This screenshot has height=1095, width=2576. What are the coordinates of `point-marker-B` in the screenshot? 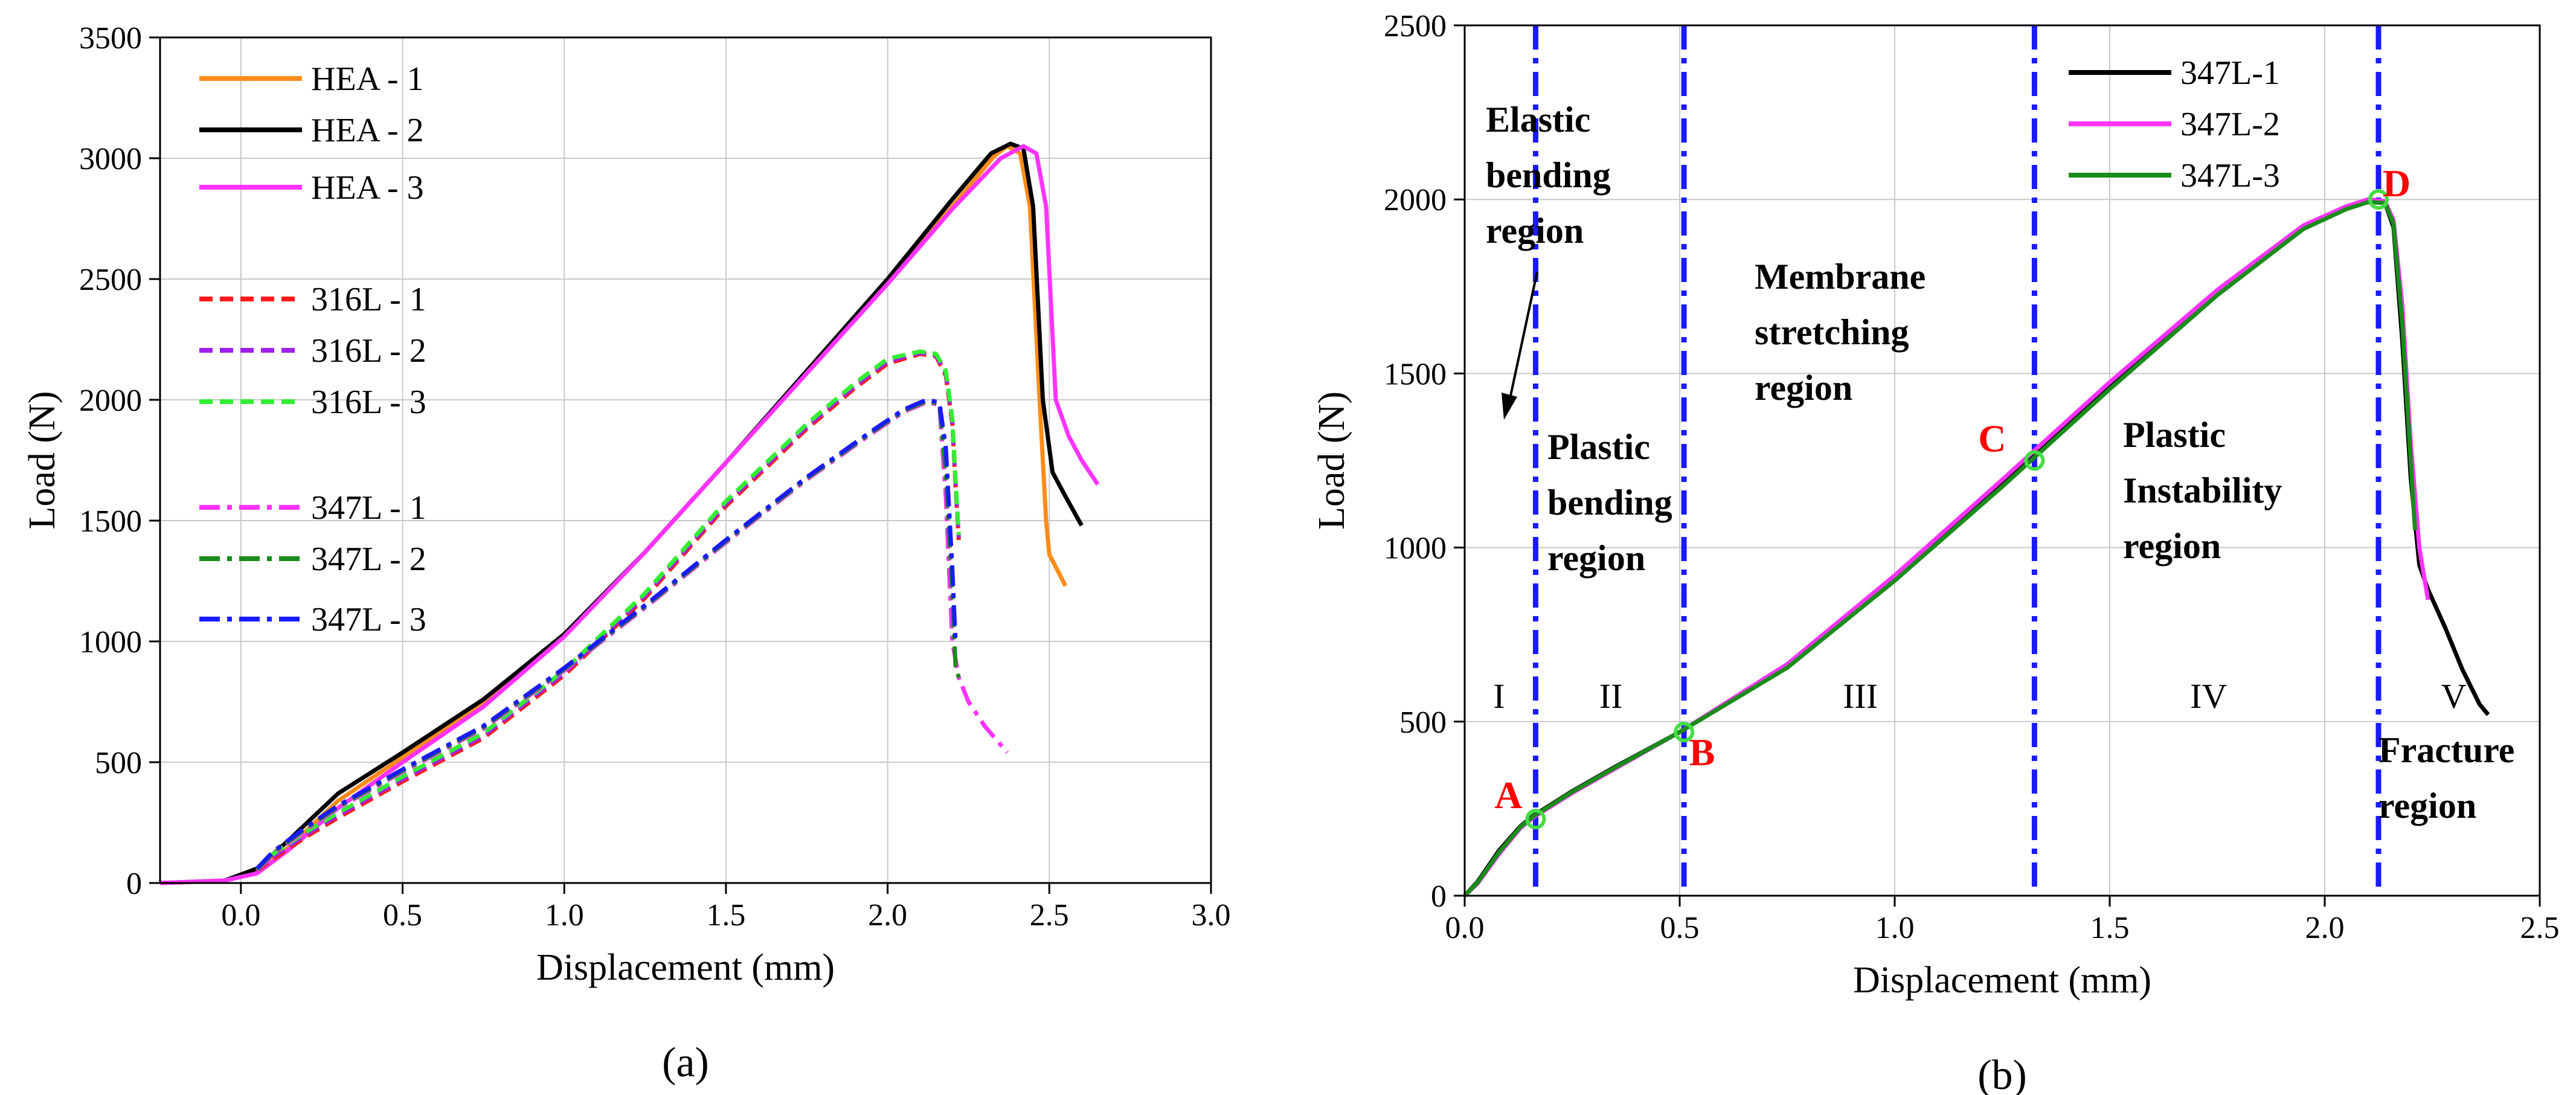 It's located at (1684, 732).